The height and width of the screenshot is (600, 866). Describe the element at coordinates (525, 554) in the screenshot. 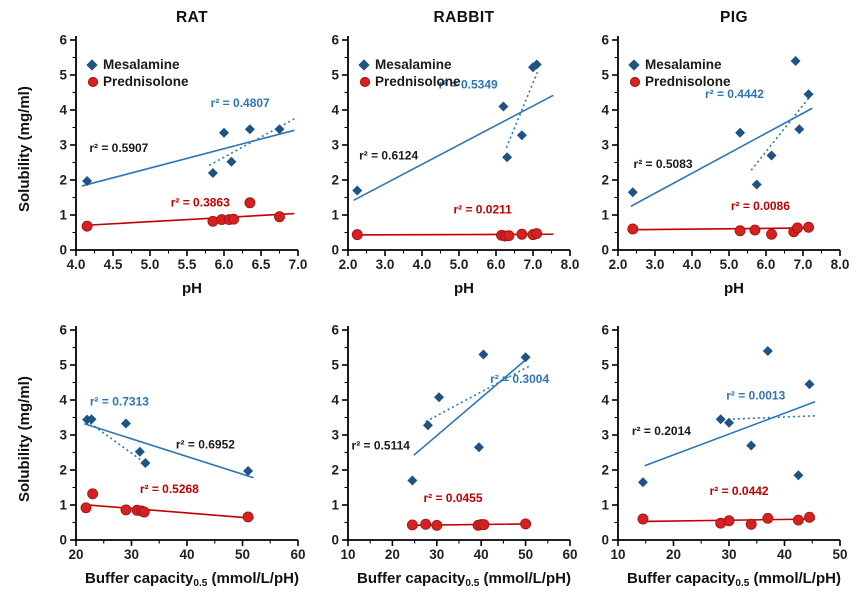

I see `x-tick-label: 50` at that location.